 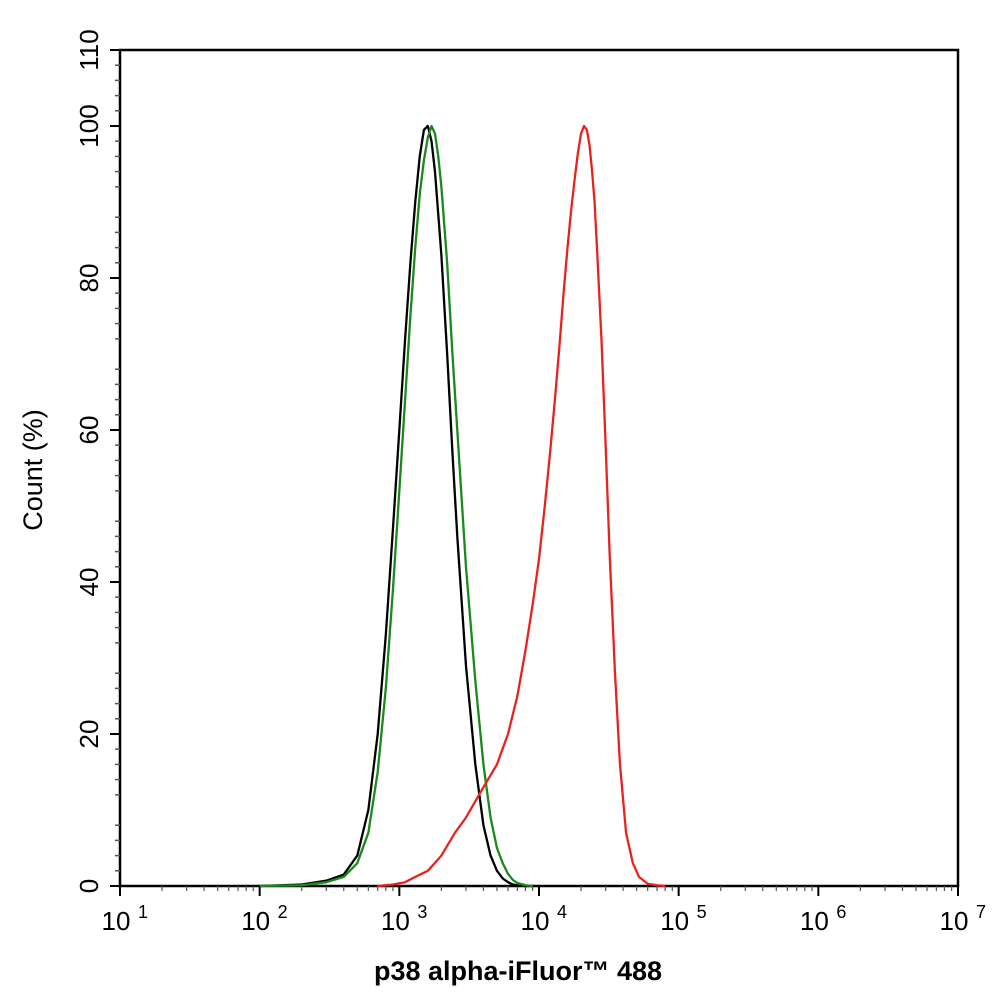 What do you see at coordinates (89, 734) in the screenshot?
I see `y-tick-label: 20` at bounding box center [89, 734].